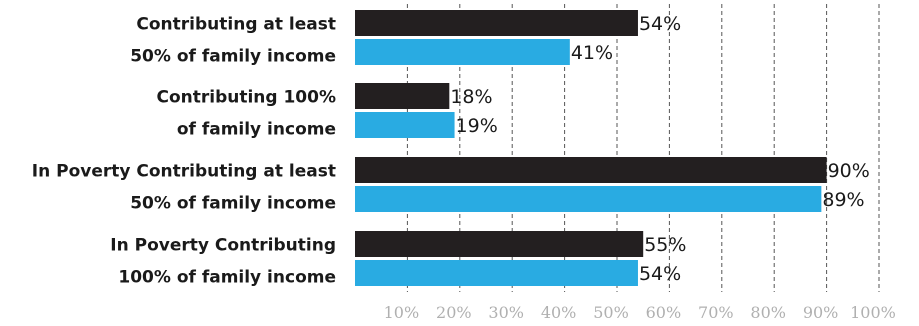 The height and width of the screenshot is (326, 919). What do you see at coordinates (664, 312) in the screenshot?
I see `x-tick-label: 60%` at bounding box center [664, 312].